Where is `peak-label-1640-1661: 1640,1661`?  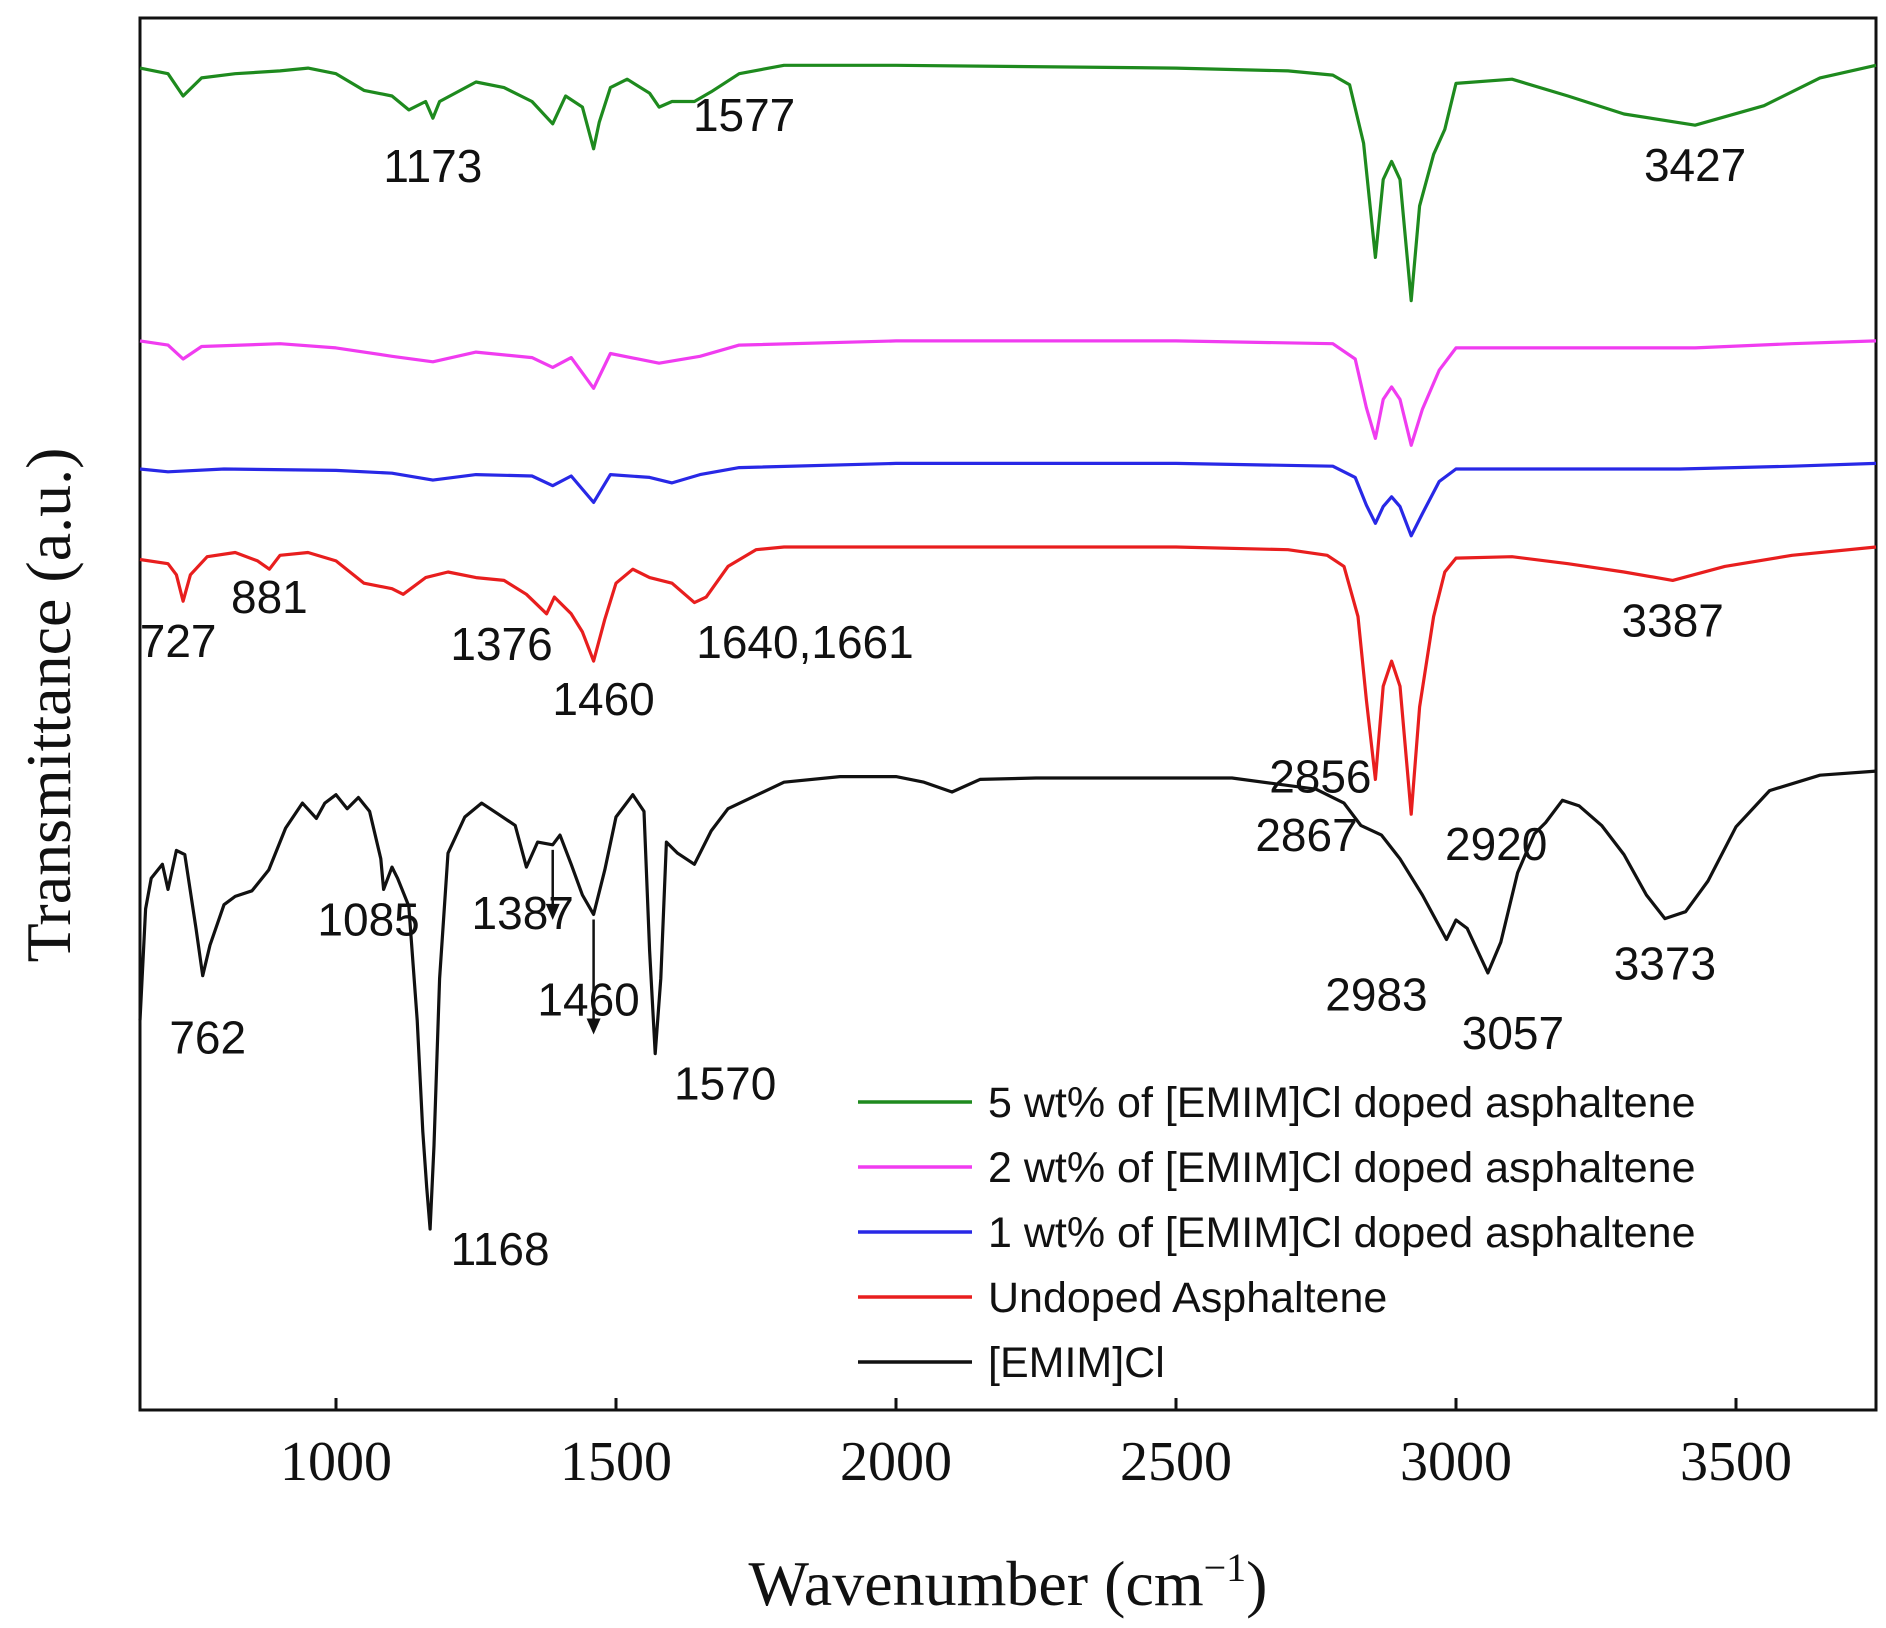
peak-label-1640-1661: 1640,1661 is located at coordinates (804, 642).